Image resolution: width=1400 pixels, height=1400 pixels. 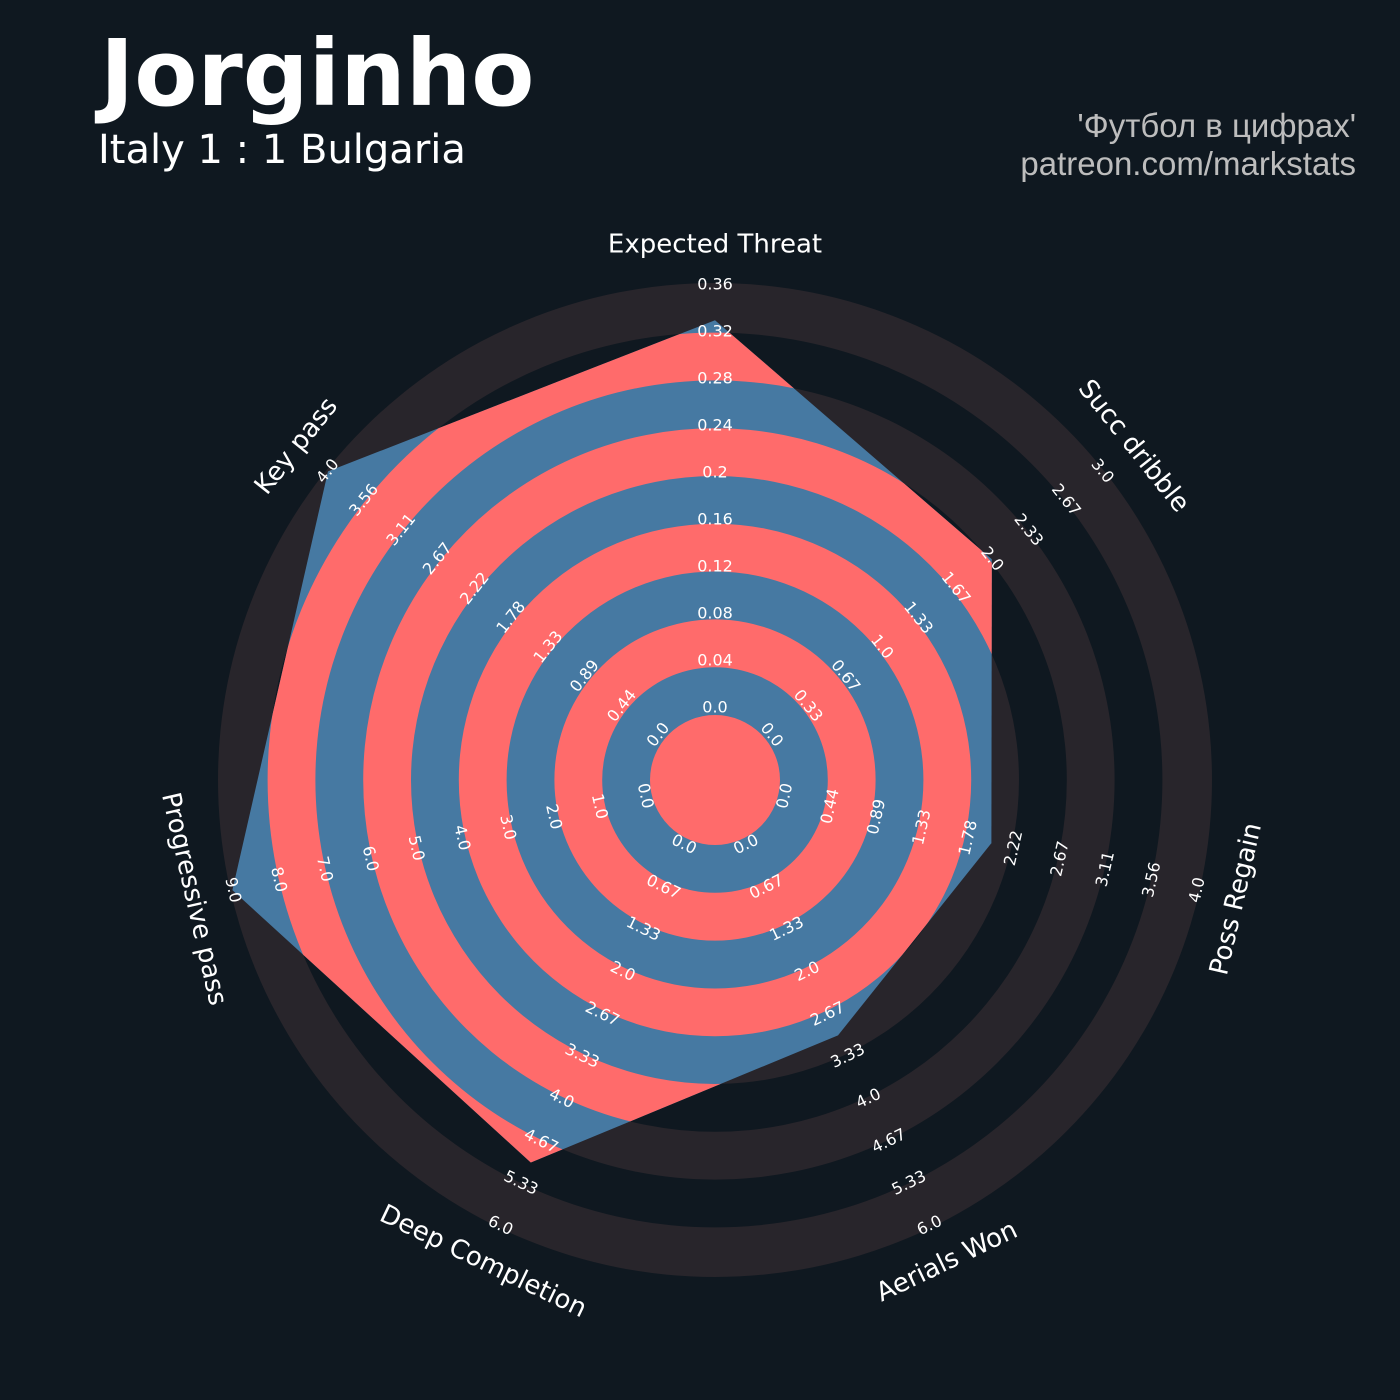 I want to click on tick-label: 0.32, so click(x=715, y=331).